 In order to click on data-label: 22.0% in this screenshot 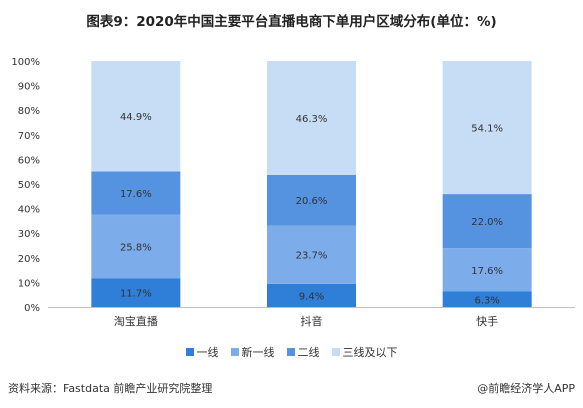, I will do `click(487, 222)`.